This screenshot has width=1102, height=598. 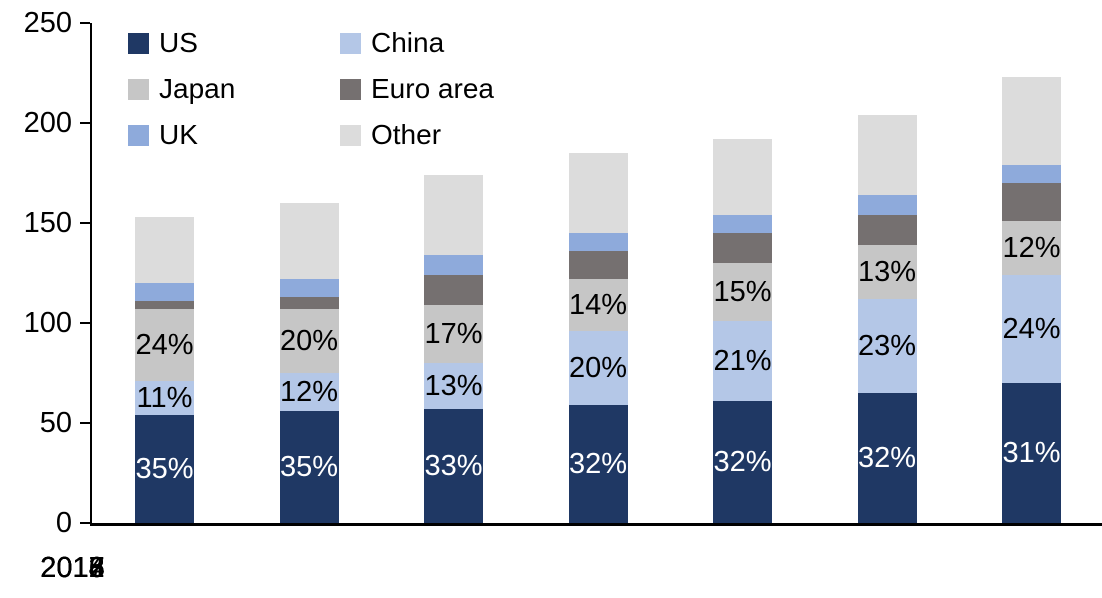 I want to click on bar-segment-uk-2013, so click(x=309, y=288).